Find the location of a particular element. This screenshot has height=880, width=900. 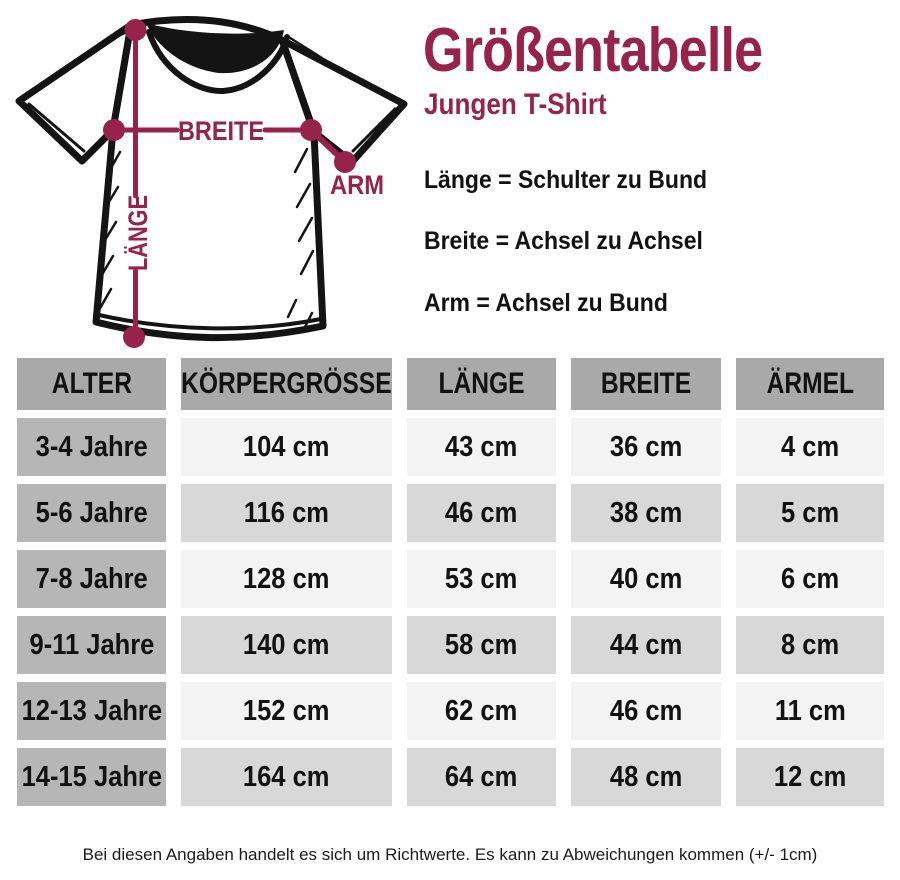

value-cell: 116 cm is located at coordinates (286, 513).